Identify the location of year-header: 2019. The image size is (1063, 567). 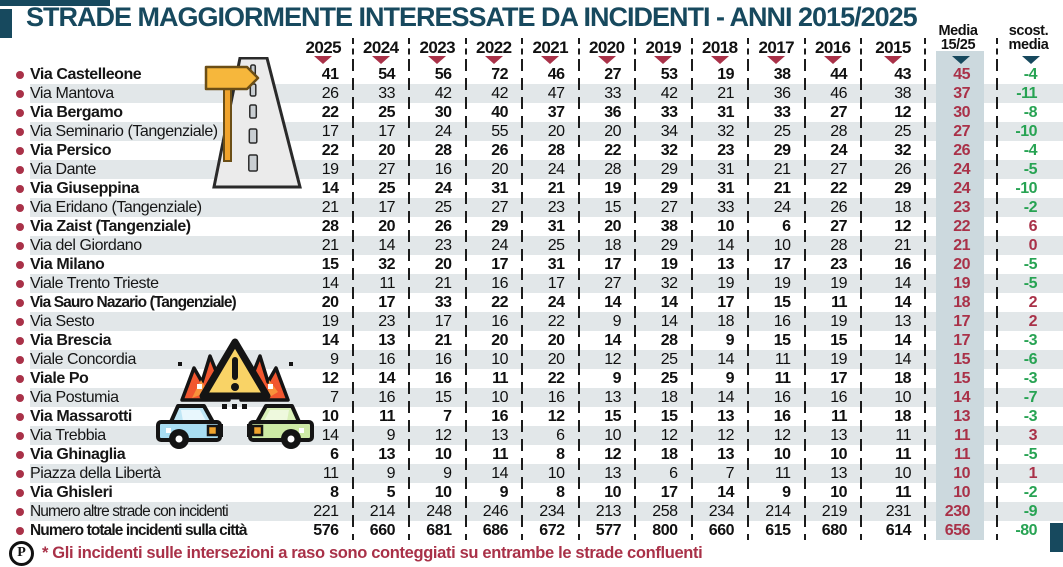
(662, 51).